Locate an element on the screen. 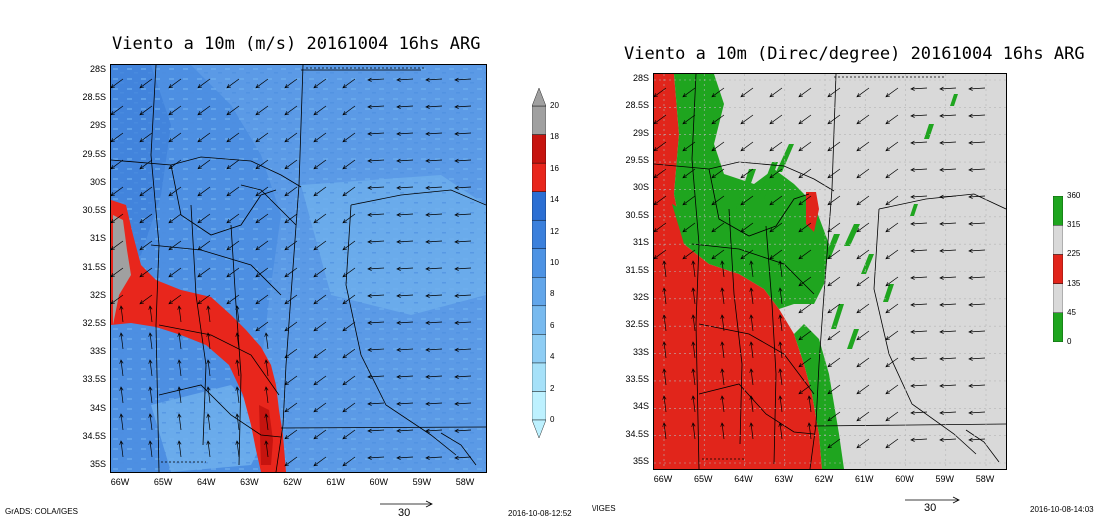  colorbar-label: 4 is located at coordinates (552, 357).